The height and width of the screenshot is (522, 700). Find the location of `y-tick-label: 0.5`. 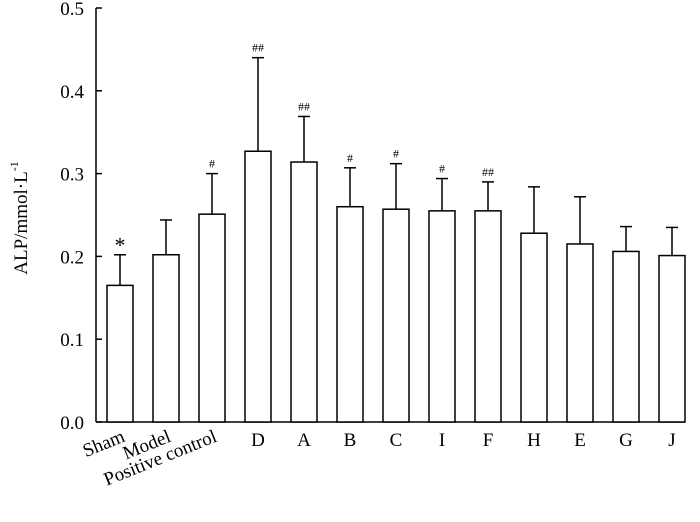

y-tick-label: 0.5 is located at coordinates (72, 10).